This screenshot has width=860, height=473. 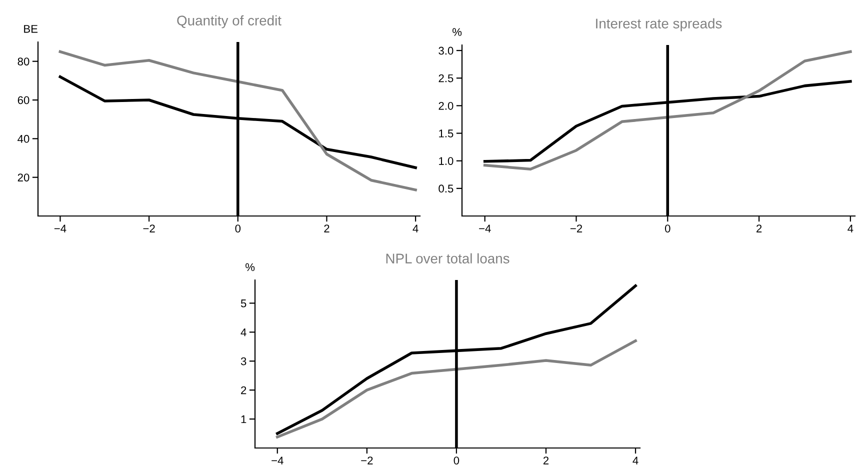 I want to click on y-axis-title: BE, so click(x=31, y=29).